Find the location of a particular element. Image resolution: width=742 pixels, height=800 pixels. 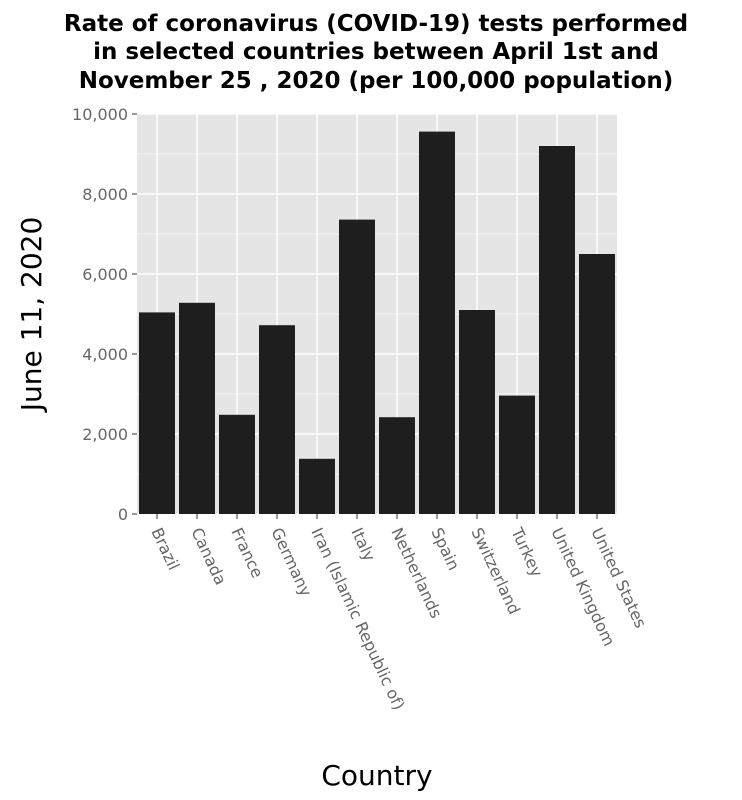

y-tick-label: 0 is located at coordinates (123, 514).